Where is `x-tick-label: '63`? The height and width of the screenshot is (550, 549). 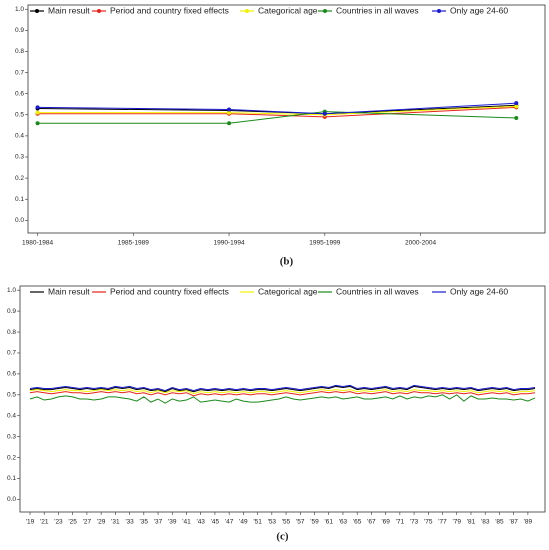
x-tick-label: '63 is located at coordinates (343, 522).